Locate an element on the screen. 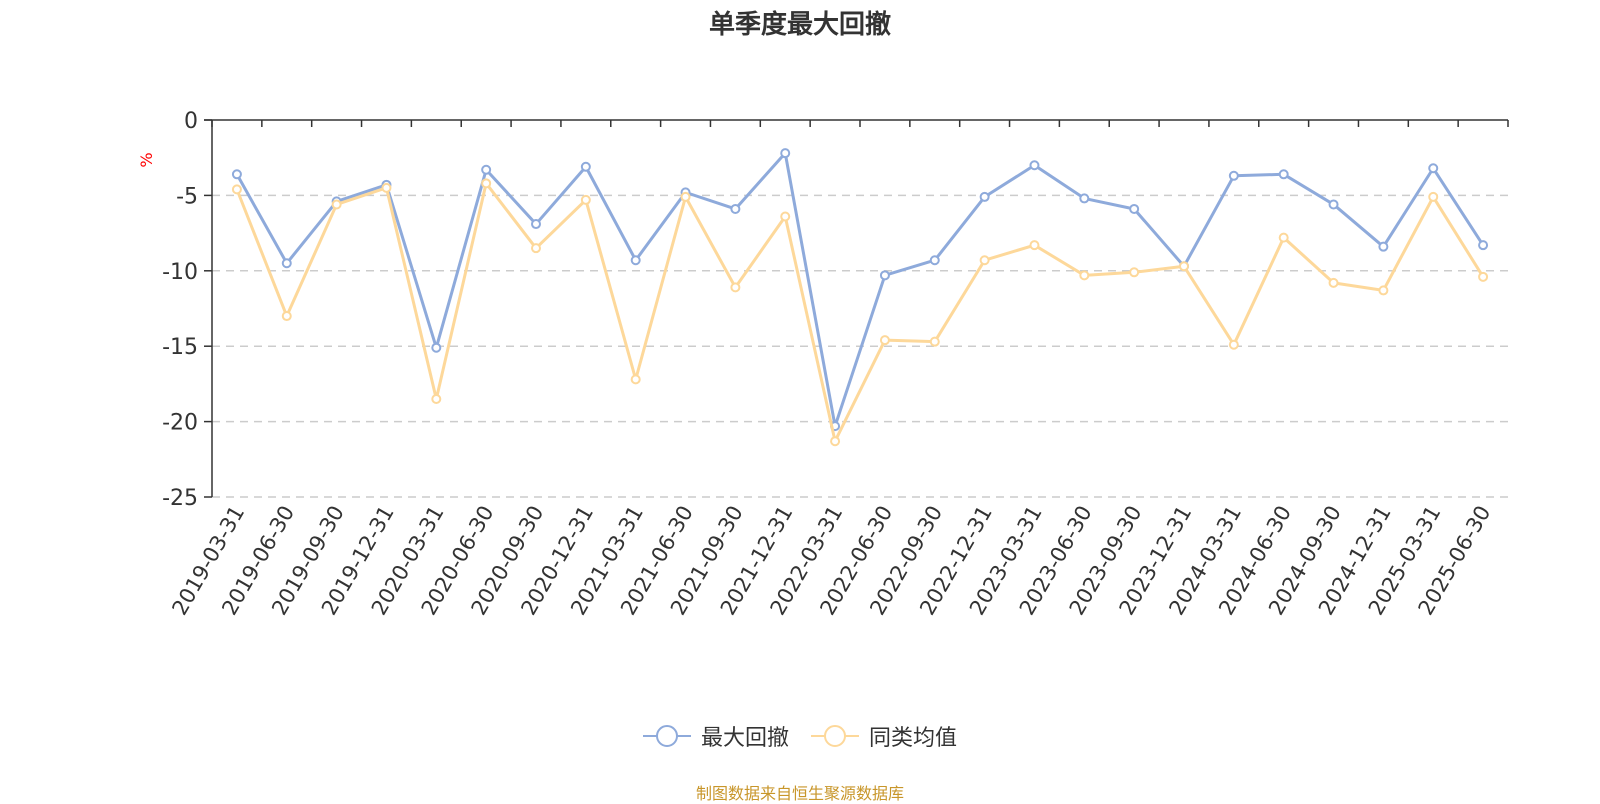 The image size is (1600, 804). source-note: 制图数据来自恒生聚源数据库 is located at coordinates (799, 793).